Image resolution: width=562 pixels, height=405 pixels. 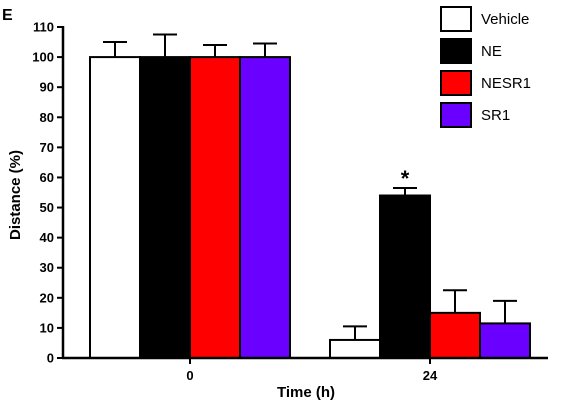 I want to click on x-tick-label: 0, so click(x=189, y=375).